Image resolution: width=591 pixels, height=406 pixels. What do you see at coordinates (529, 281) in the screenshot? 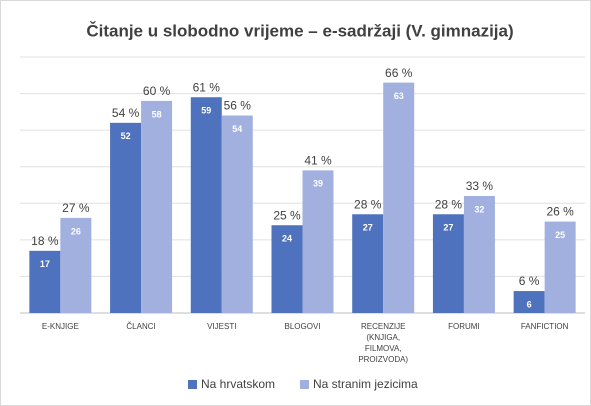
I see `percent-label: 6 %` at bounding box center [529, 281].